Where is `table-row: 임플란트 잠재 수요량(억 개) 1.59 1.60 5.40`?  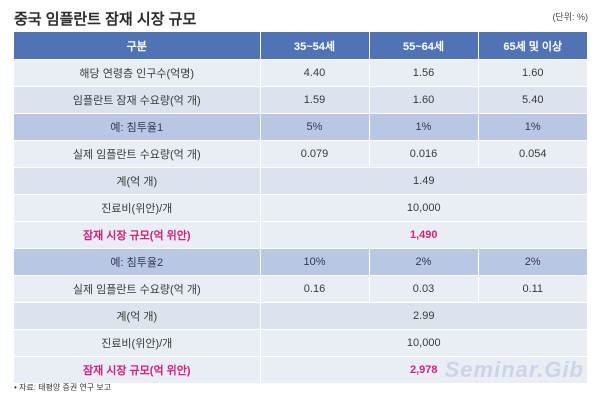
table-row: 임플란트 잠재 수요량(억 개) 1.59 1.60 5.40 is located at coordinates (300, 100).